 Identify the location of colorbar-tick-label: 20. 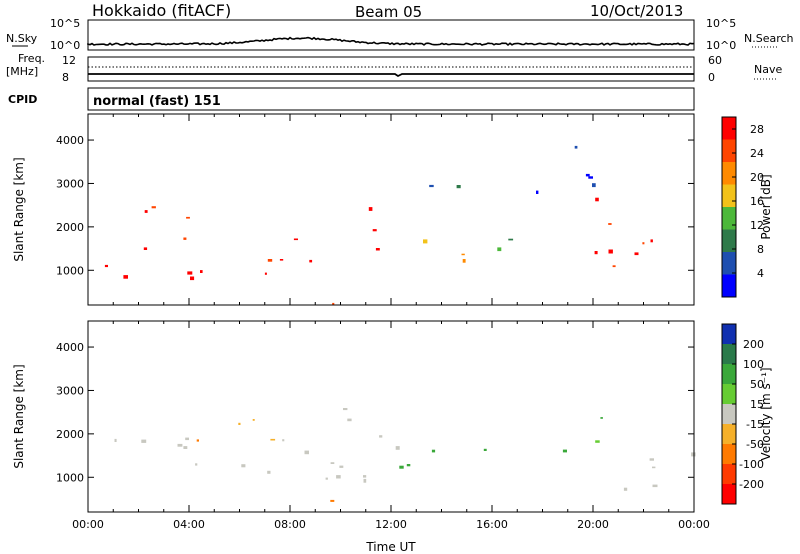
(757, 177).